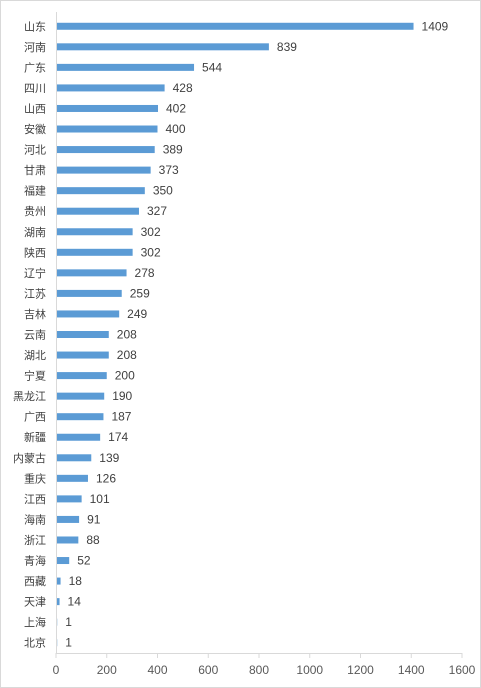  What do you see at coordinates (122, 396) in the screenshot?
I see `value-label-18: 190` at bounding box center [122, 396].